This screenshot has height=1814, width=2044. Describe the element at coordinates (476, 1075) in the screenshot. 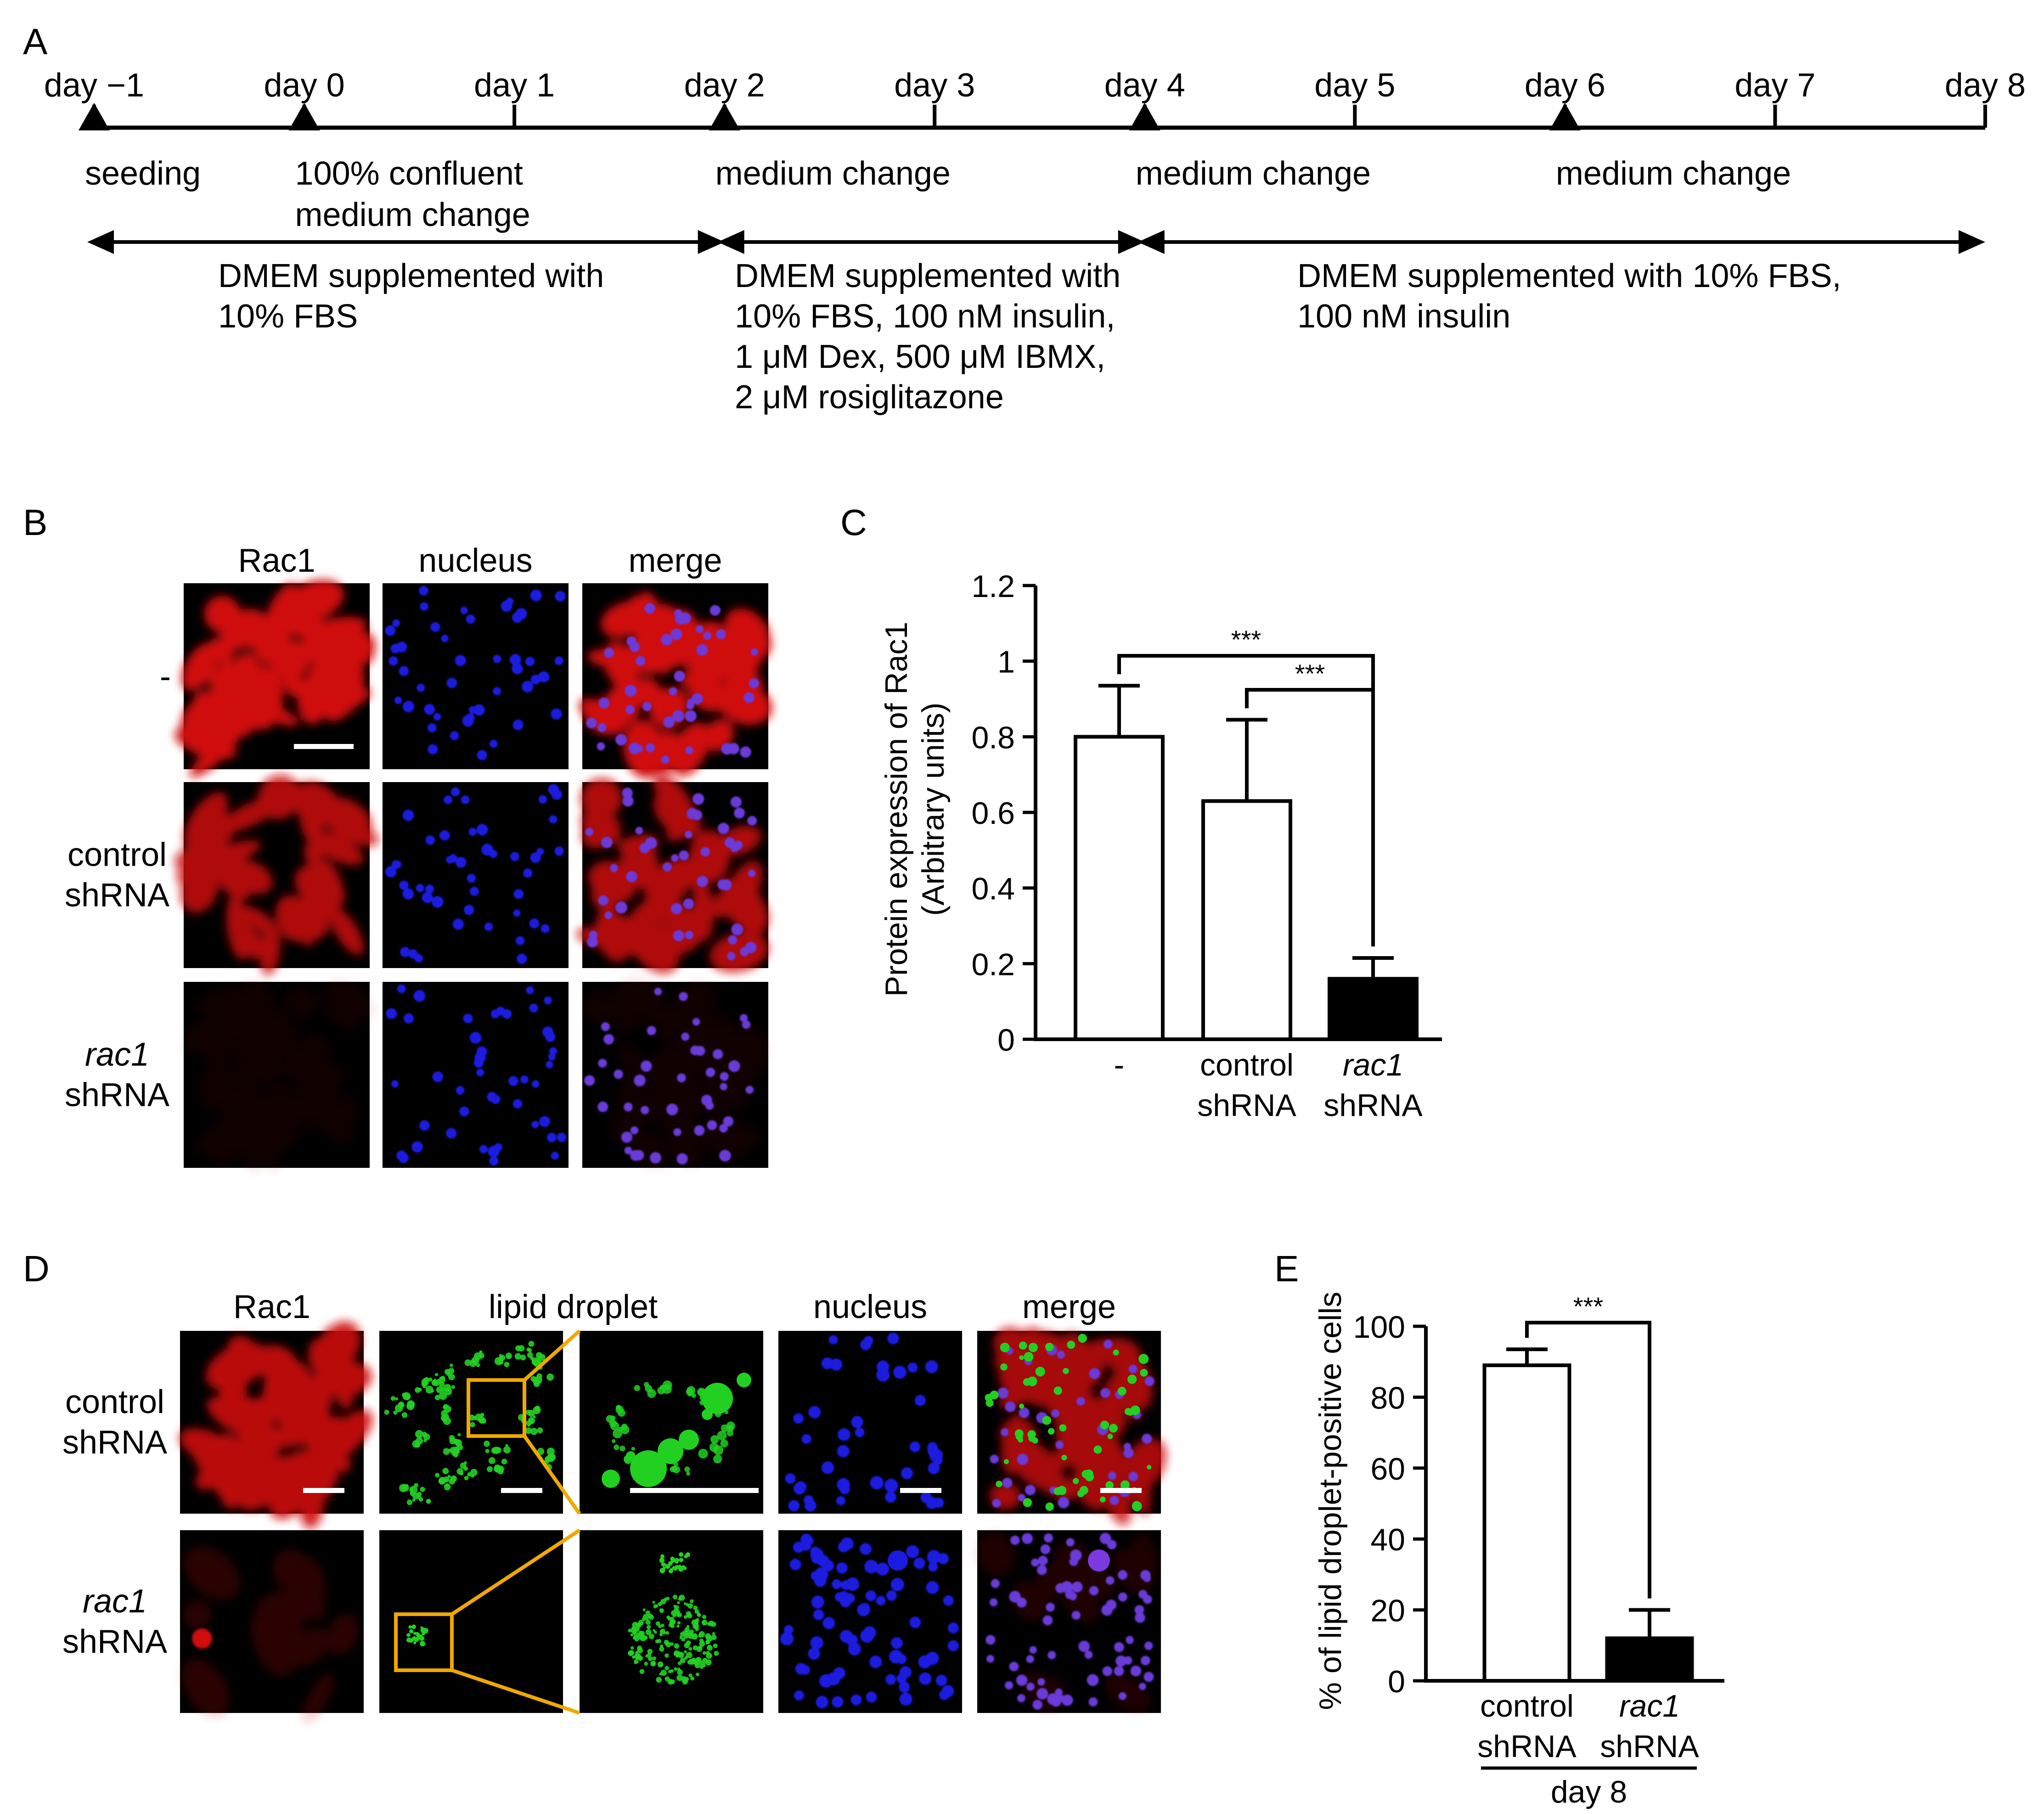

I see `nuclei` at that location.